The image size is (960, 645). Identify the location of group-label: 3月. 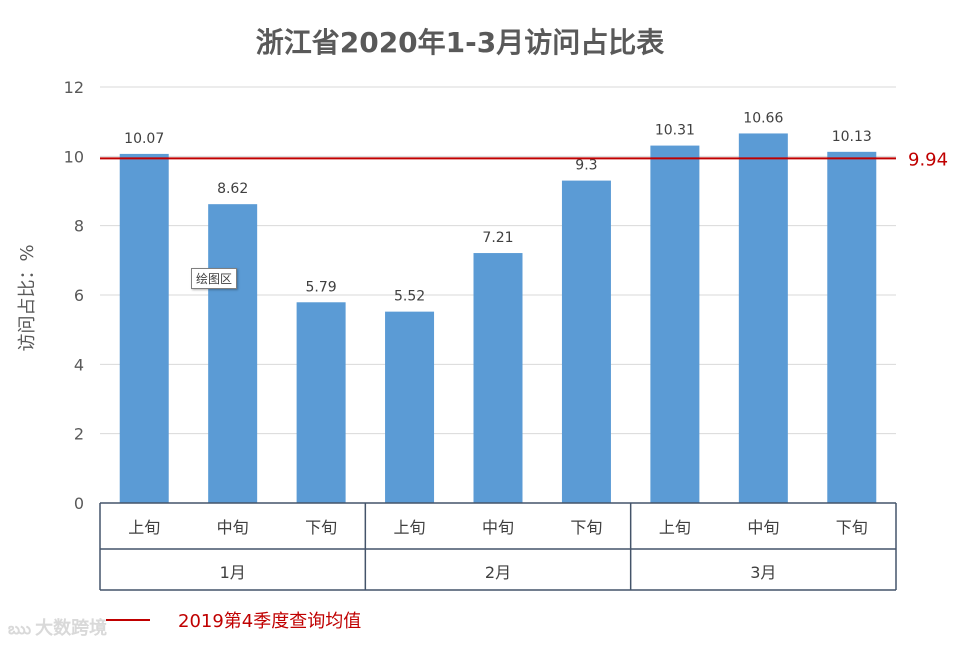
(763, 572).